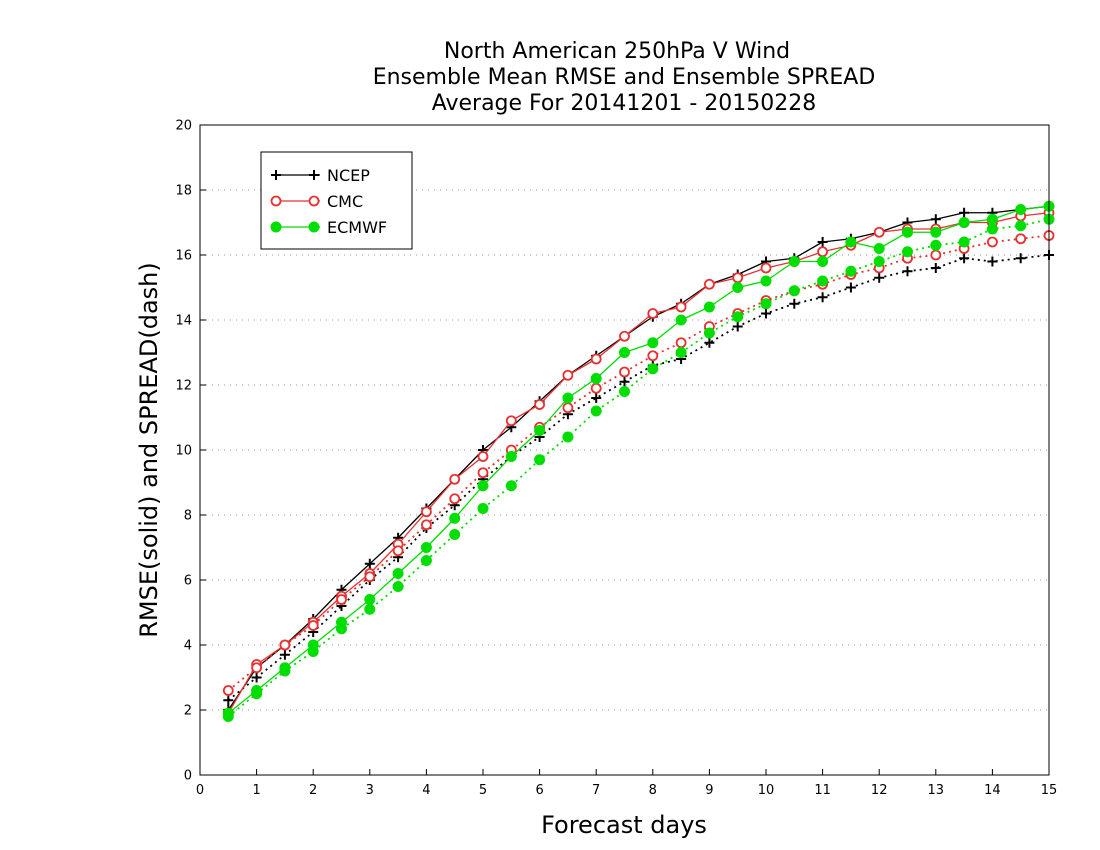 The image size is (1100, 850). What do you see at coordinates (183, 191) in the screenshot?
I see `y-tick-label: 18` at bounding box center [183, 191].